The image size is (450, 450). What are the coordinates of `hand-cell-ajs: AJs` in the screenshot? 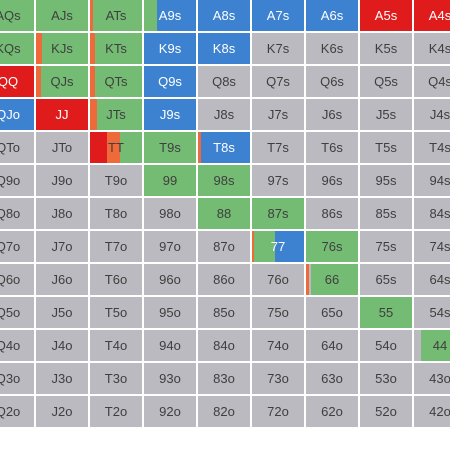 It's located at (62, 15).